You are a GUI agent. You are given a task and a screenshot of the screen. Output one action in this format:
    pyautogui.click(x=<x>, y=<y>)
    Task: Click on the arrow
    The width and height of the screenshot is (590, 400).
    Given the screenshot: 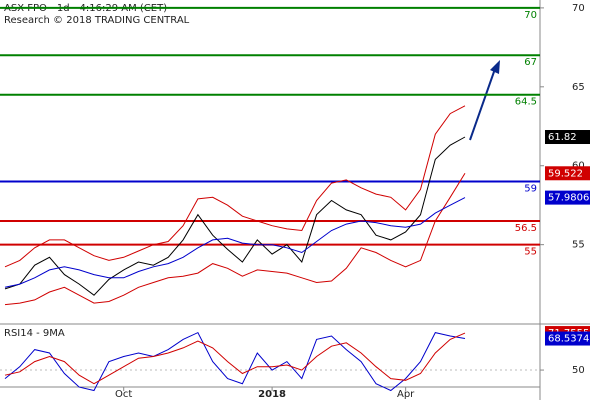 What is the action you would take?
    pyautogui.click(x=483, y=103)
    